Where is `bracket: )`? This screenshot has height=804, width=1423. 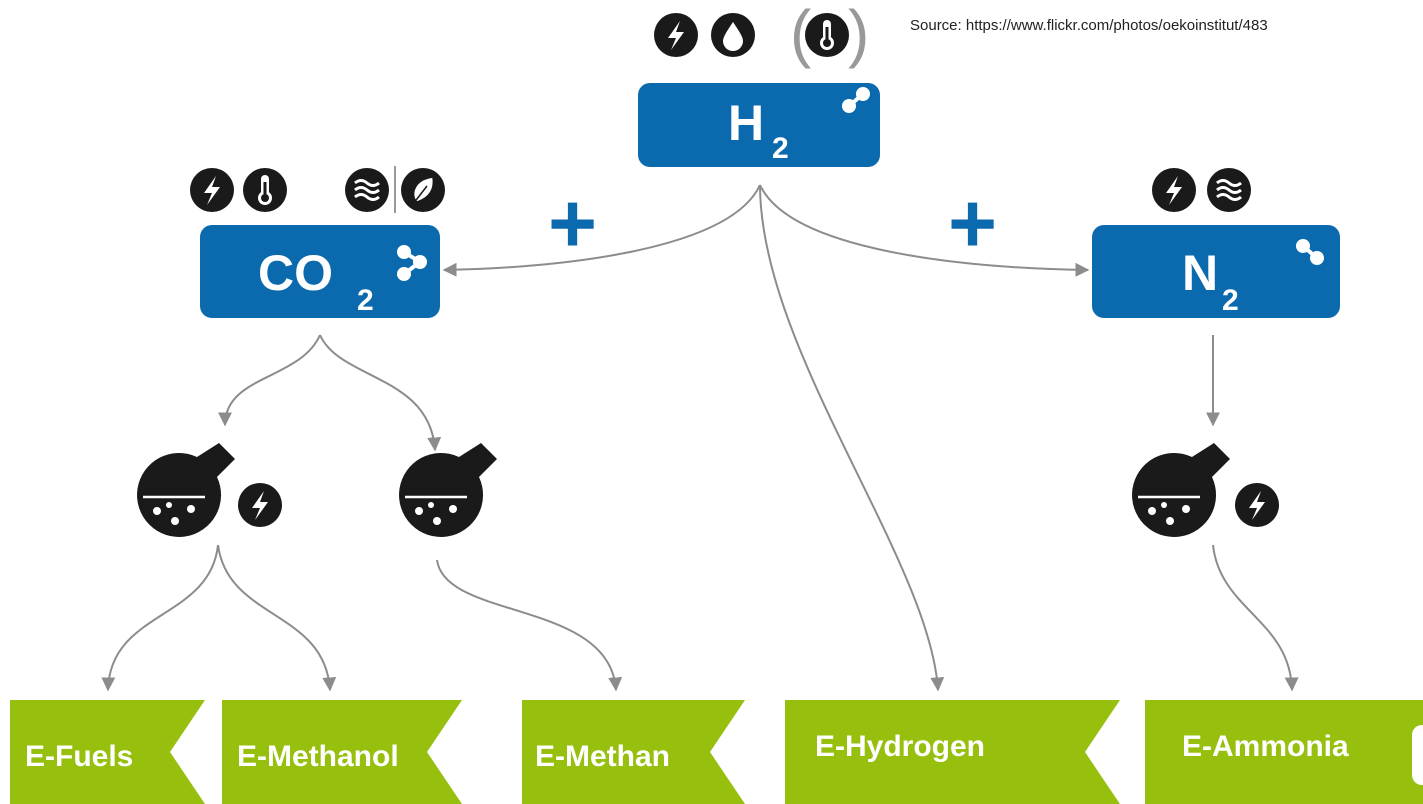
bracket: ) is located at coordinates (858, 34).